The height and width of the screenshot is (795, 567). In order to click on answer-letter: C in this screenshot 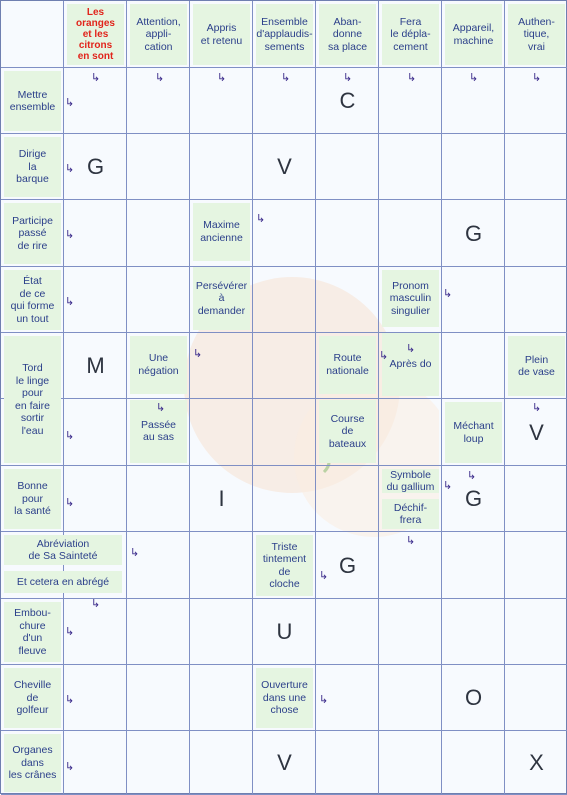, I will do `click(347, 100)`.